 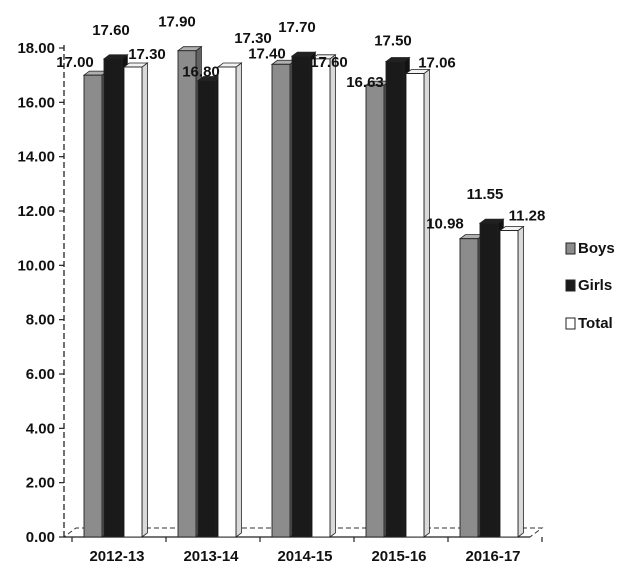 I want to click on chart-floor, so click(x=303, y=532).